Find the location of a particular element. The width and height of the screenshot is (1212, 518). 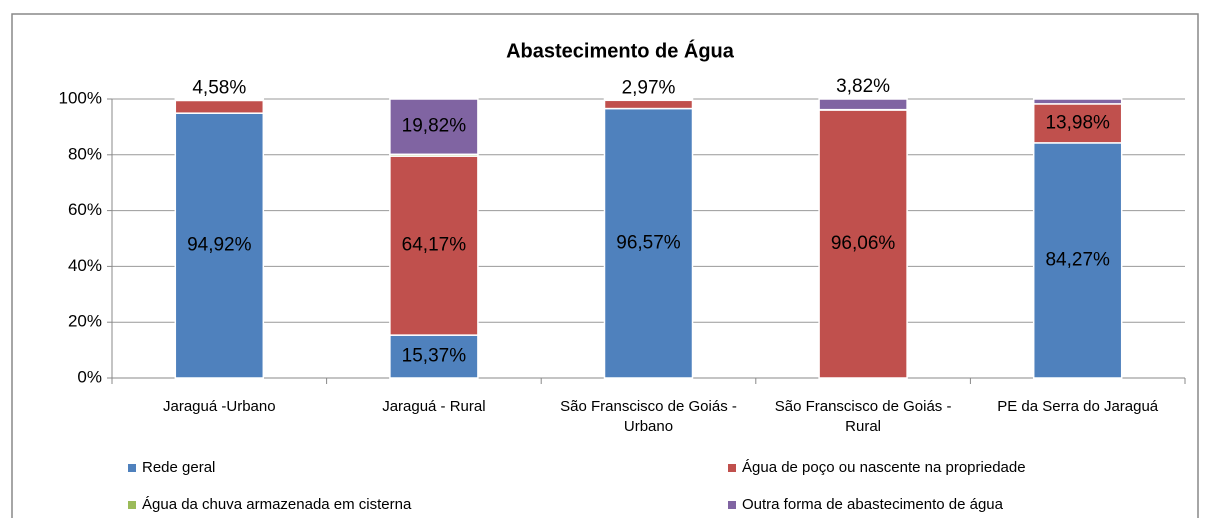

data-label: 96,57% is located at coordinates (648, 242).